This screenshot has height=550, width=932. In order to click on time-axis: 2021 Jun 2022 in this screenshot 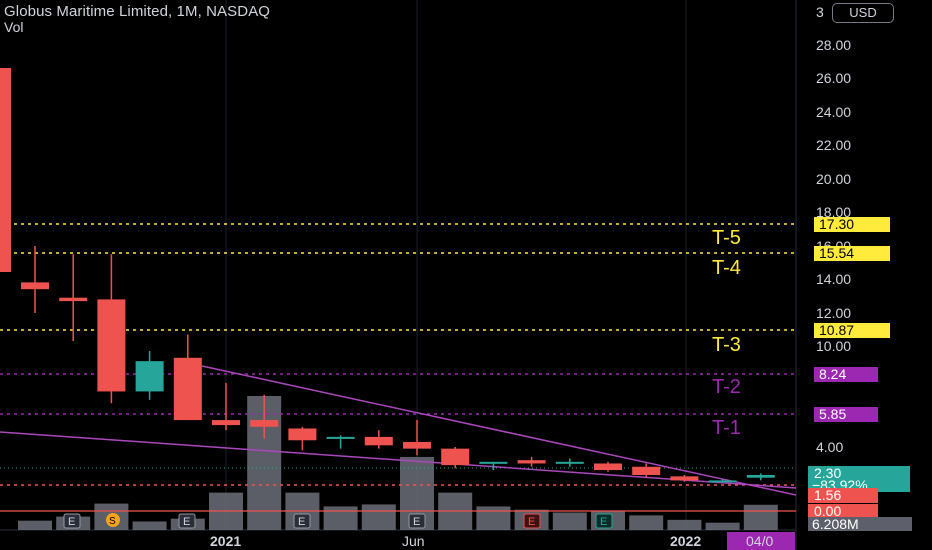, I will do `click(455, 541)`.